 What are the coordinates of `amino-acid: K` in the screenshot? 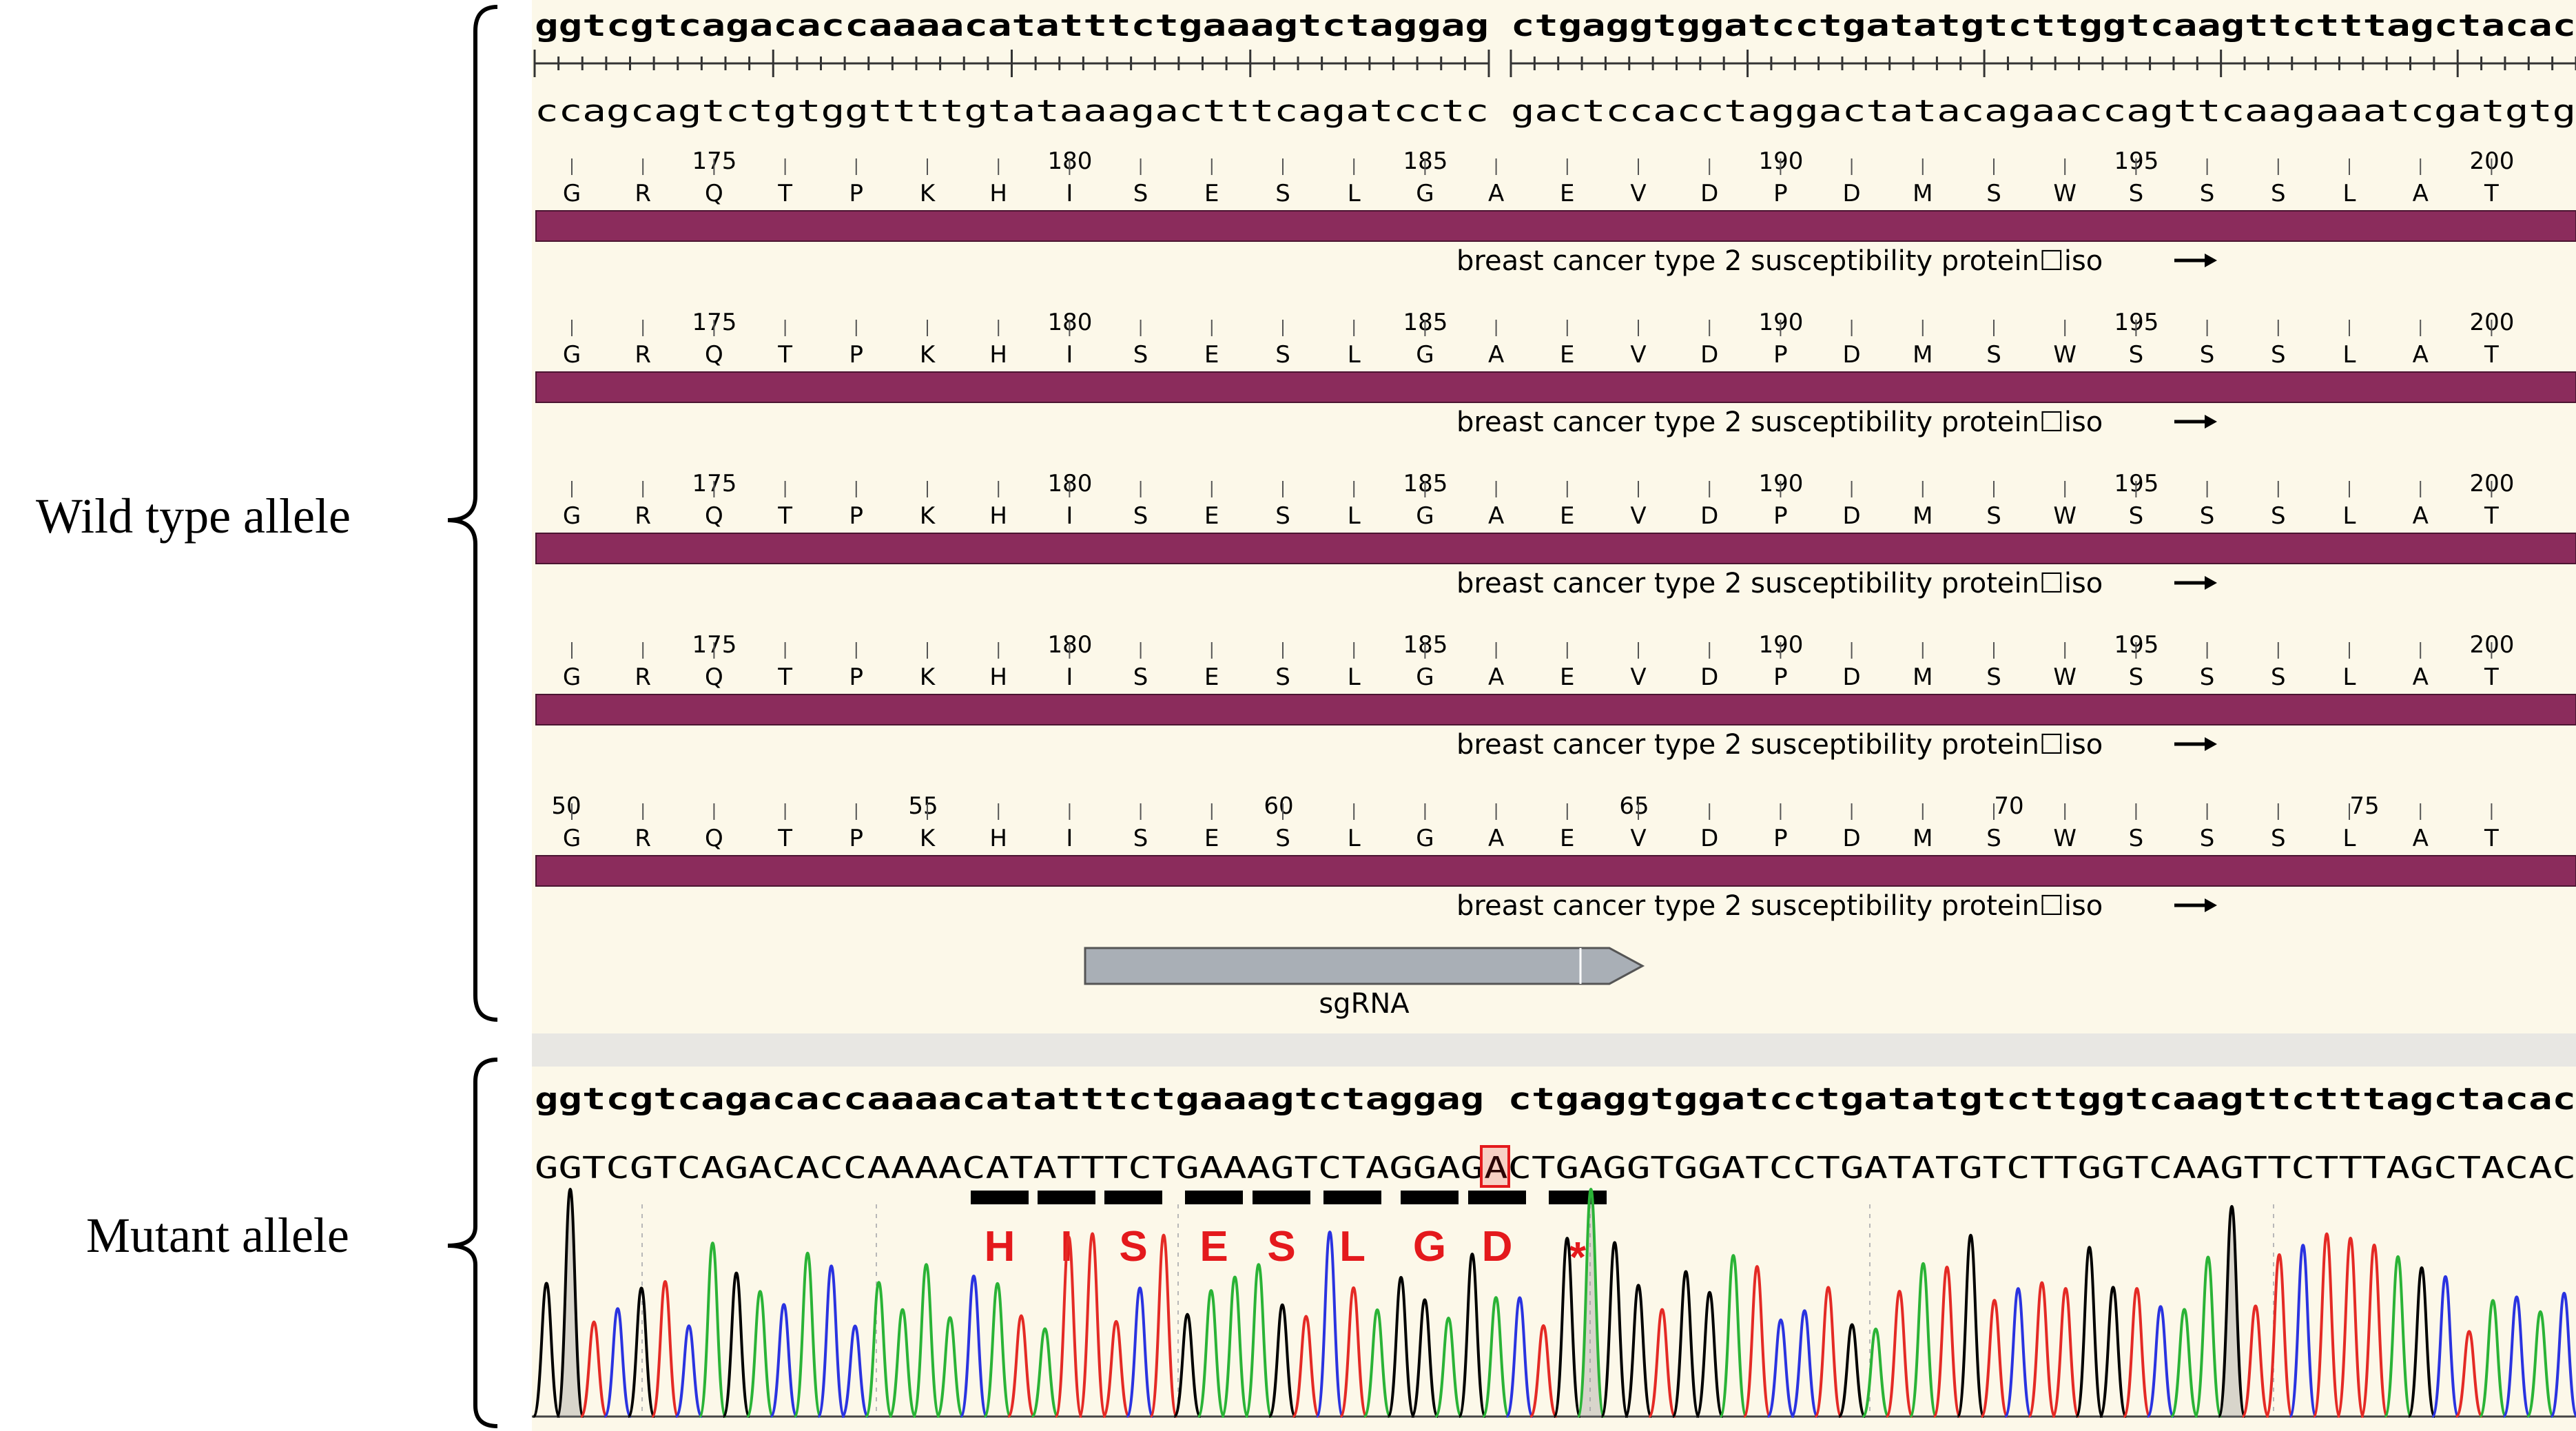 It's located at (928, 516).